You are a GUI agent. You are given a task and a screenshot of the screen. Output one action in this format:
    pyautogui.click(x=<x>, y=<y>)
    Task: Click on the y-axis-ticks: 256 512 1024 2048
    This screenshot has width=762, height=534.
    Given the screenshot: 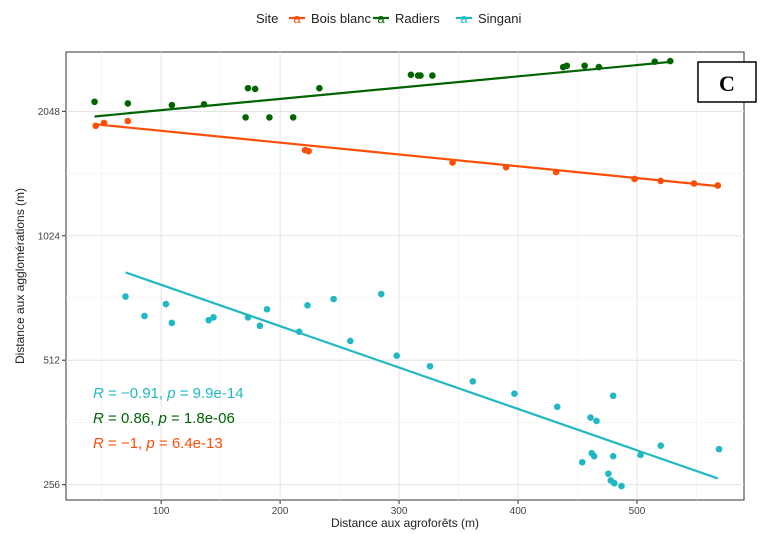 What is the action you would take?
    pyautogui.click(x=52, y=299)
    